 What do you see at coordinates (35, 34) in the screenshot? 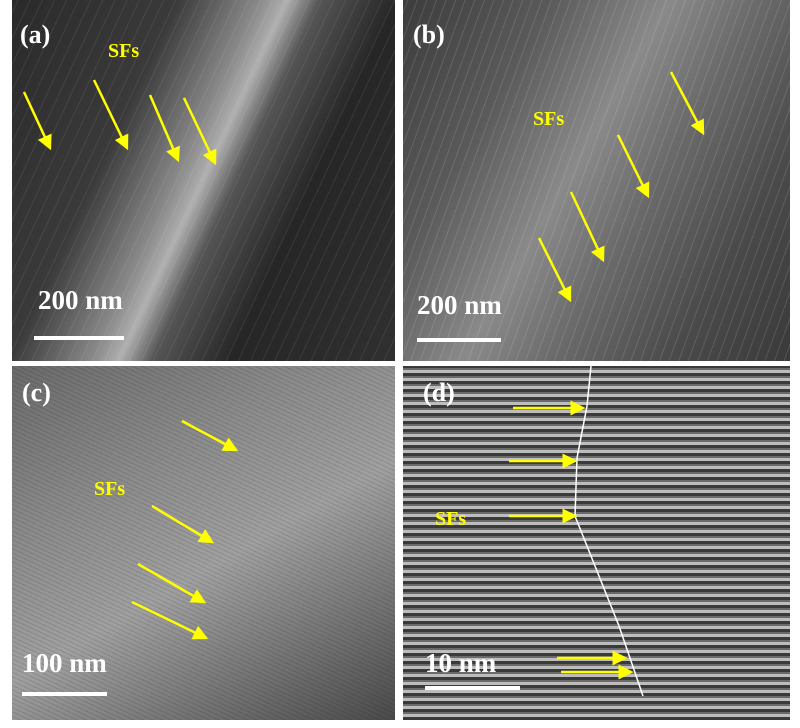
I see `panel-label: (a)` at bounding box center [35, 34].